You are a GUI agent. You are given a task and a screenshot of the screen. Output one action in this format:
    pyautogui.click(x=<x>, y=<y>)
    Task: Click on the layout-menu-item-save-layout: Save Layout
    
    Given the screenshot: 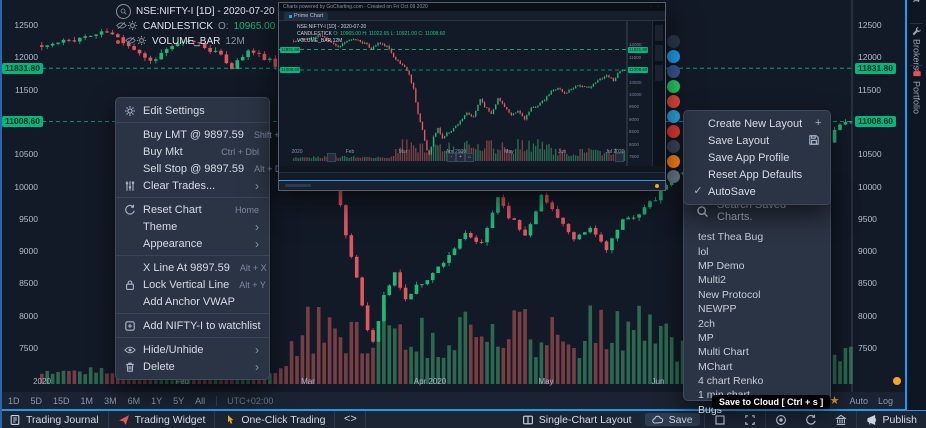 What is the action you would take?
    pyautogui.click(x=757, y=140)
    